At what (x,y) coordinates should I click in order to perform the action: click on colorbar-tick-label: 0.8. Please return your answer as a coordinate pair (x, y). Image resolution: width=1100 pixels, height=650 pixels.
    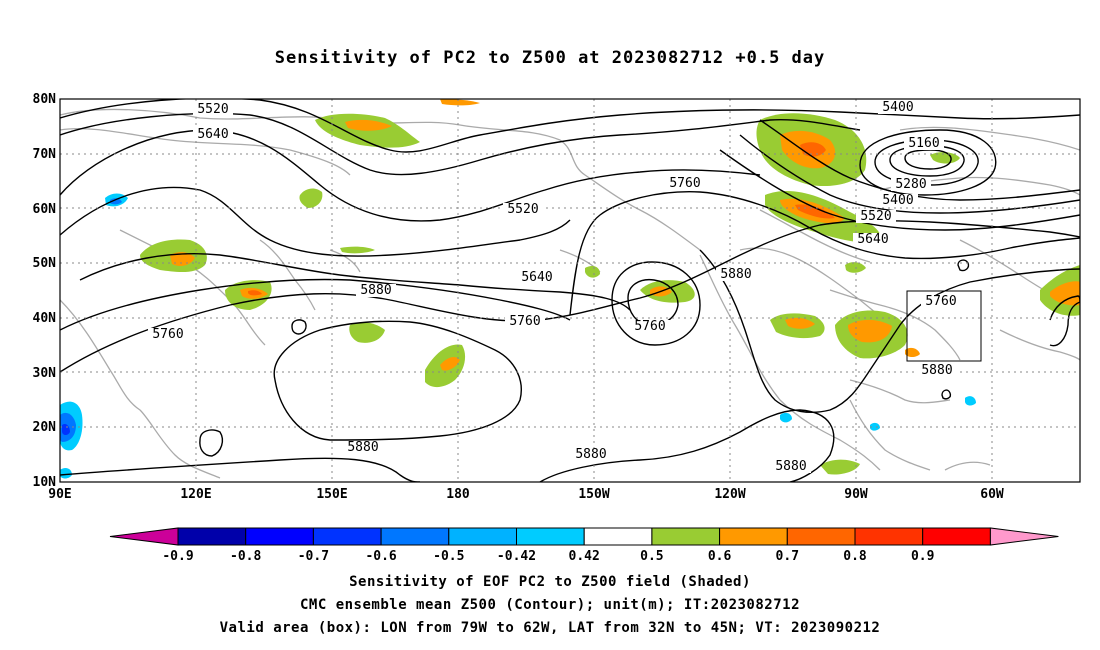
    Looking at the image, I should click on (855, 556).